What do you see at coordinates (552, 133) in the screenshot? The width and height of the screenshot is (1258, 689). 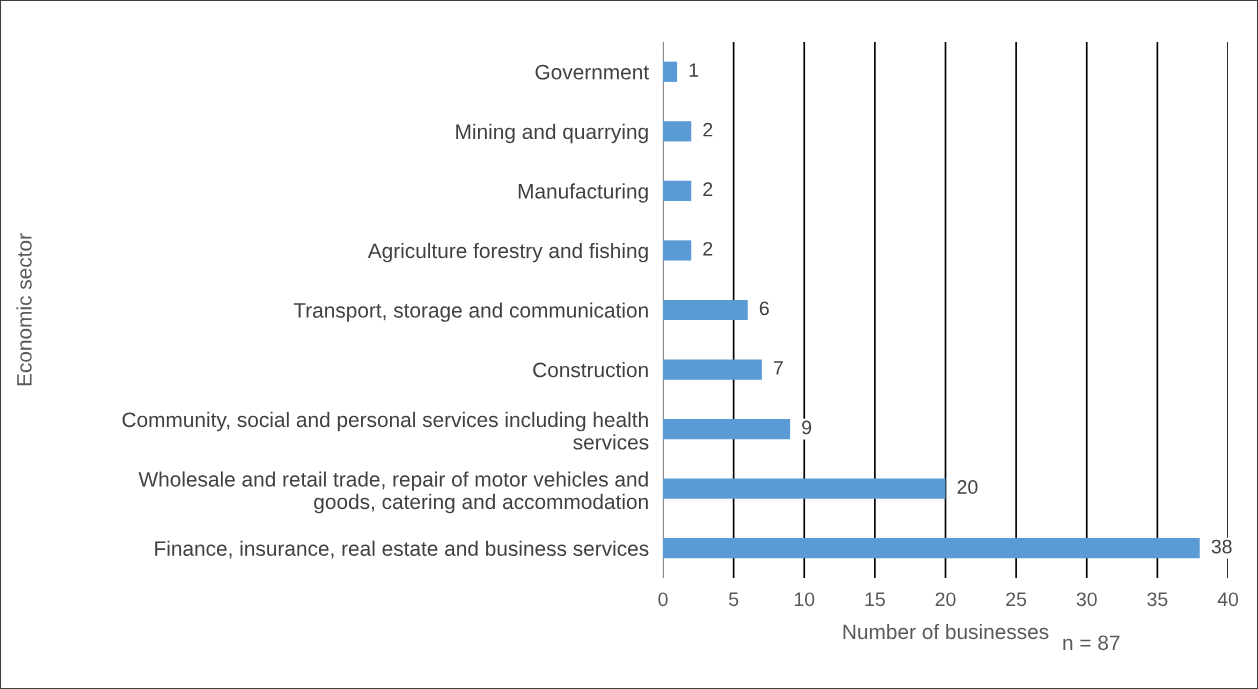 I see `y-tick-label: Mining and quarrying` at bounding box center [552, 133].